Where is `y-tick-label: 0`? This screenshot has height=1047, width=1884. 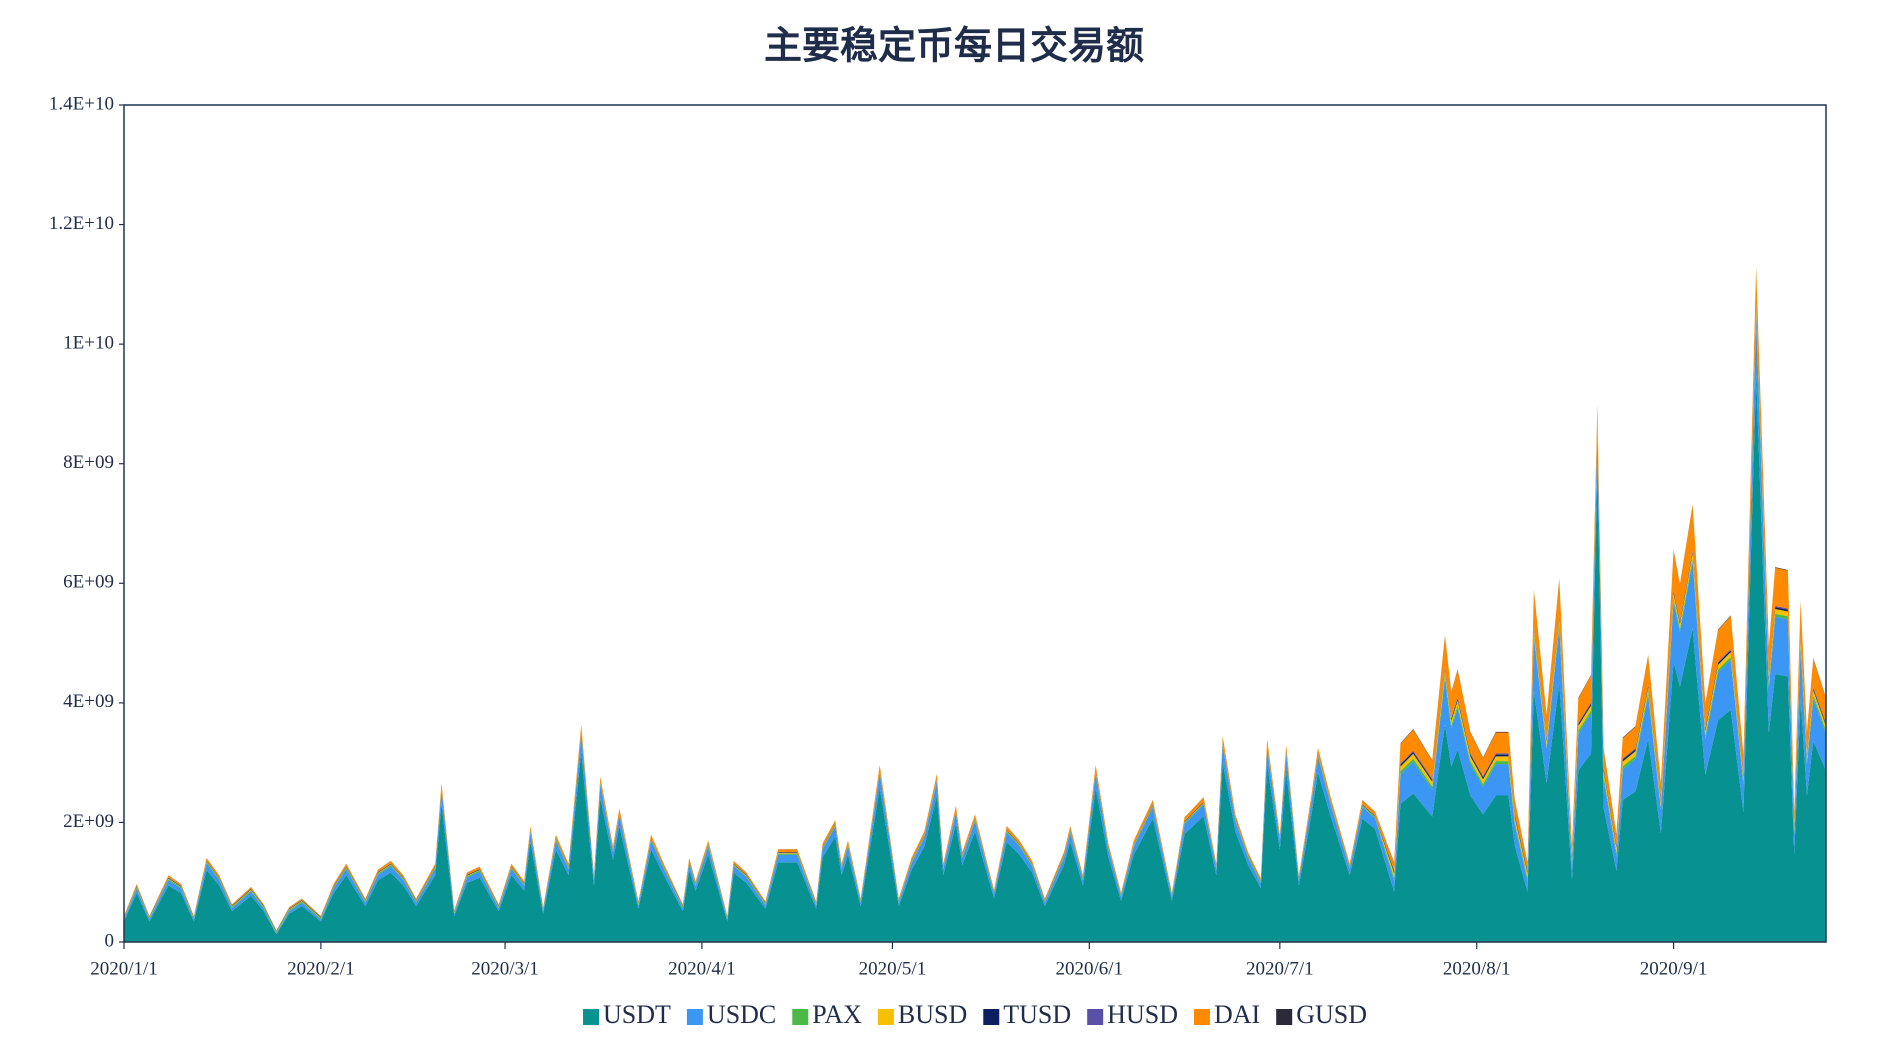 y-tick-label: 0 is located at coordinates (110, 940).